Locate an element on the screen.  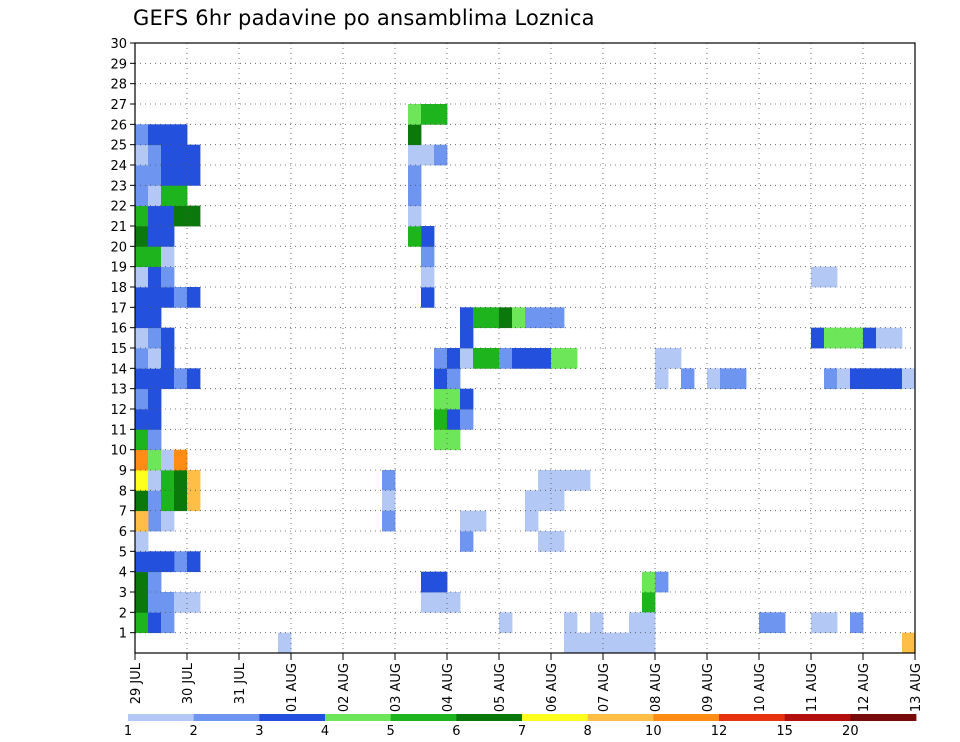
x-tick-label: 04 AUG is located at coordinates (448, 687).